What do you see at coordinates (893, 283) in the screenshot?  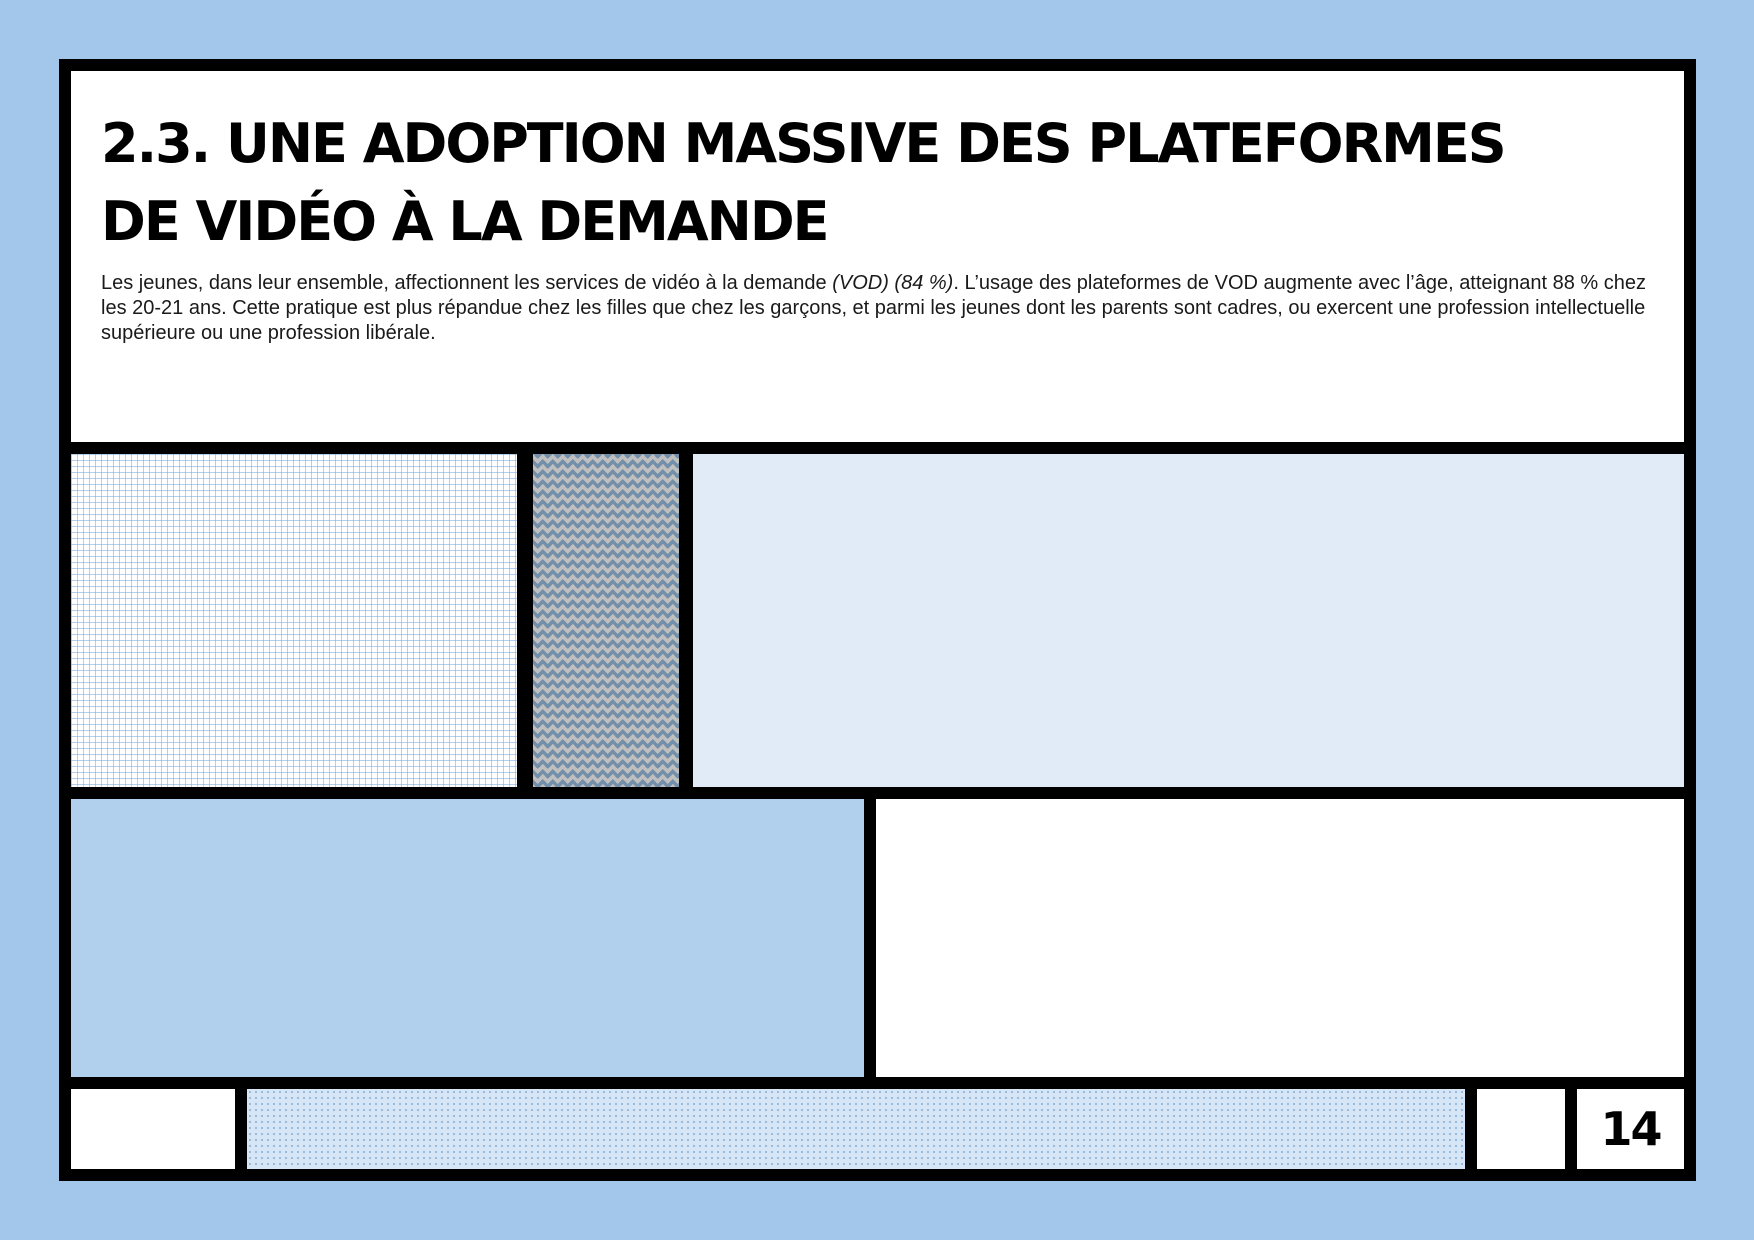 I see `intro-emphasis: (VOD) (84 %)` at bounding box center [893, 283].